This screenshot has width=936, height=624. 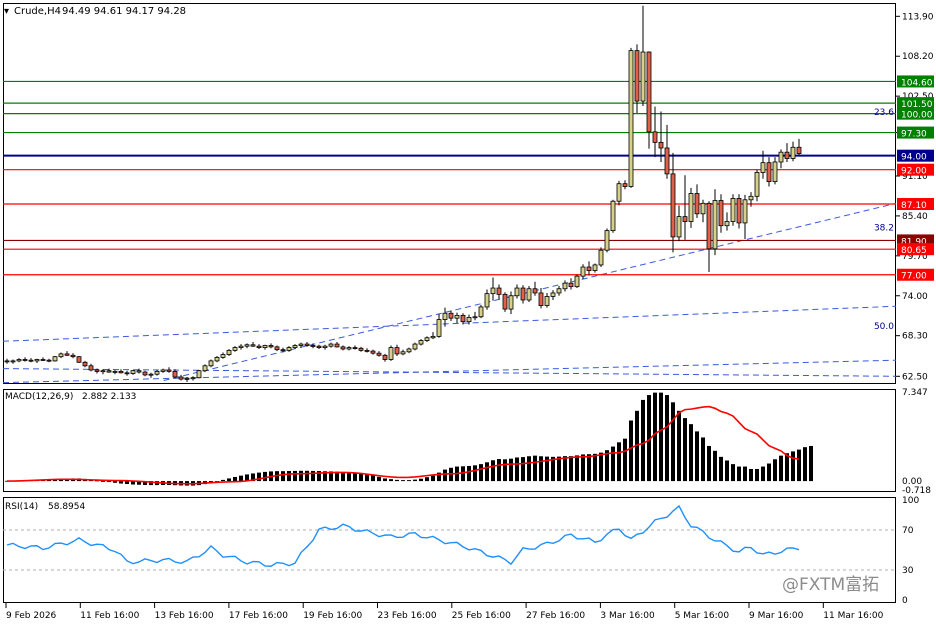 I want to click on level-tag-92.00, so click(x=915, y=169).